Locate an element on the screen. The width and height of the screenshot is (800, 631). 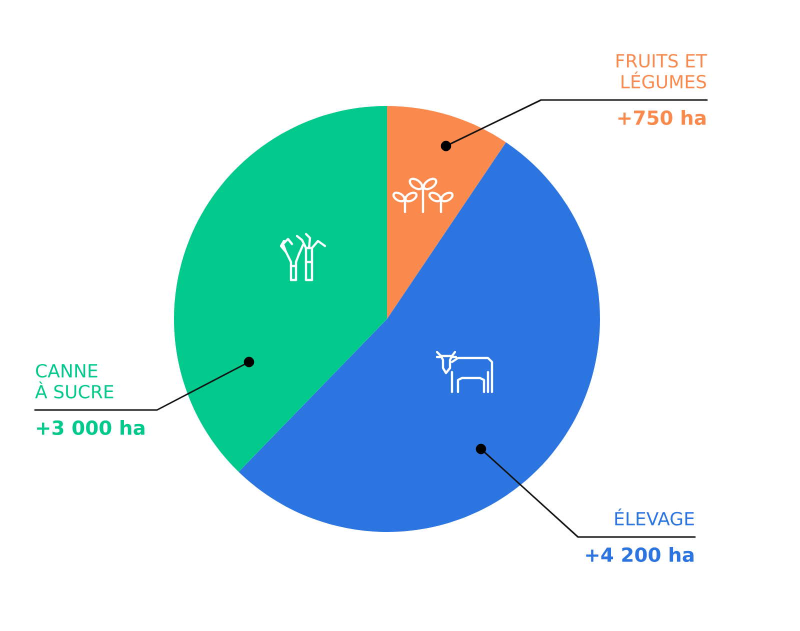
slice-label: ÉLEVAGE is located at coordinates (654, 517).